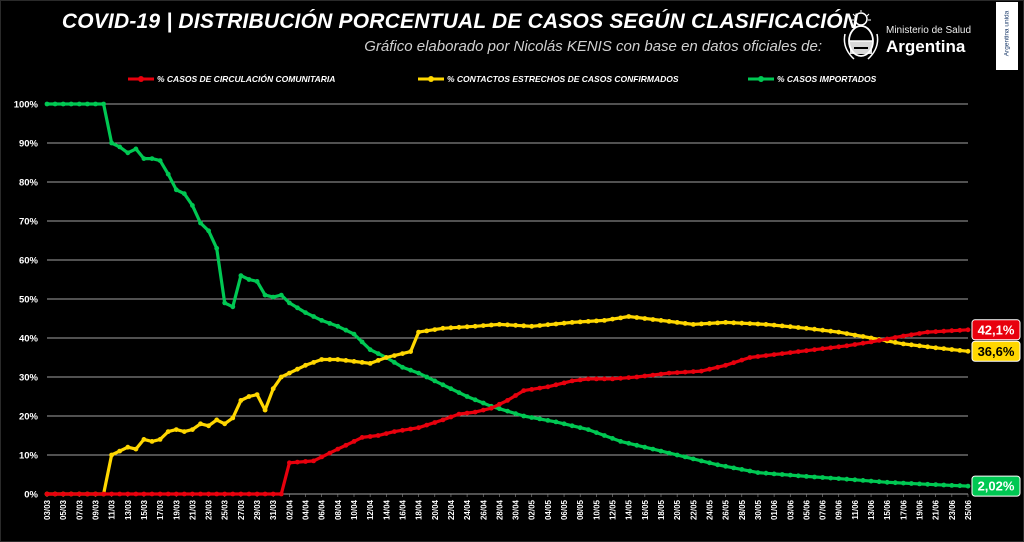  Describe the element at coordinates (29, 261) in the screenshot. I see `y-tick-label: 60%` at that location.